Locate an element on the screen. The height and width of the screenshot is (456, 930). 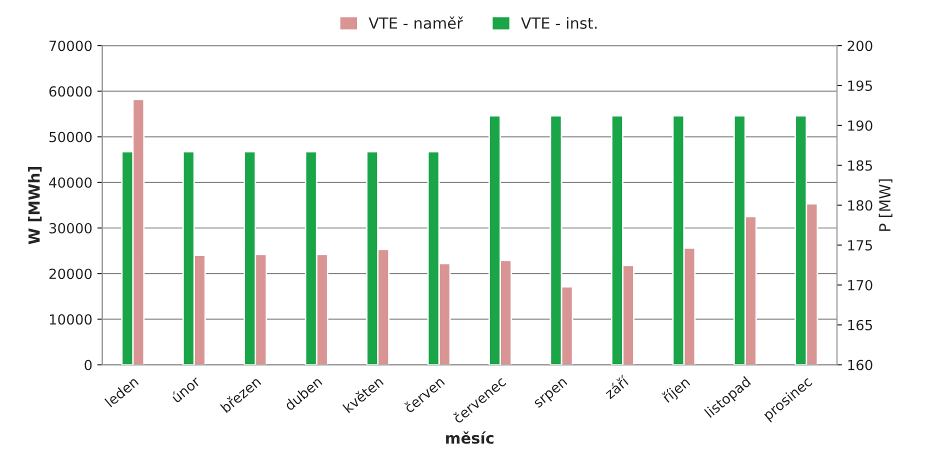
legend-label: VTE - naměř is located at coordinates (415, 22).